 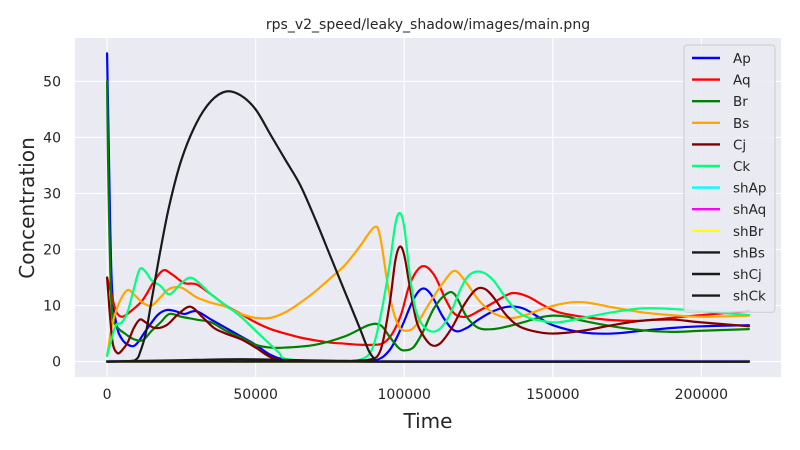 I want to click on x-axis-title: Time, so click(x=428, y=421).